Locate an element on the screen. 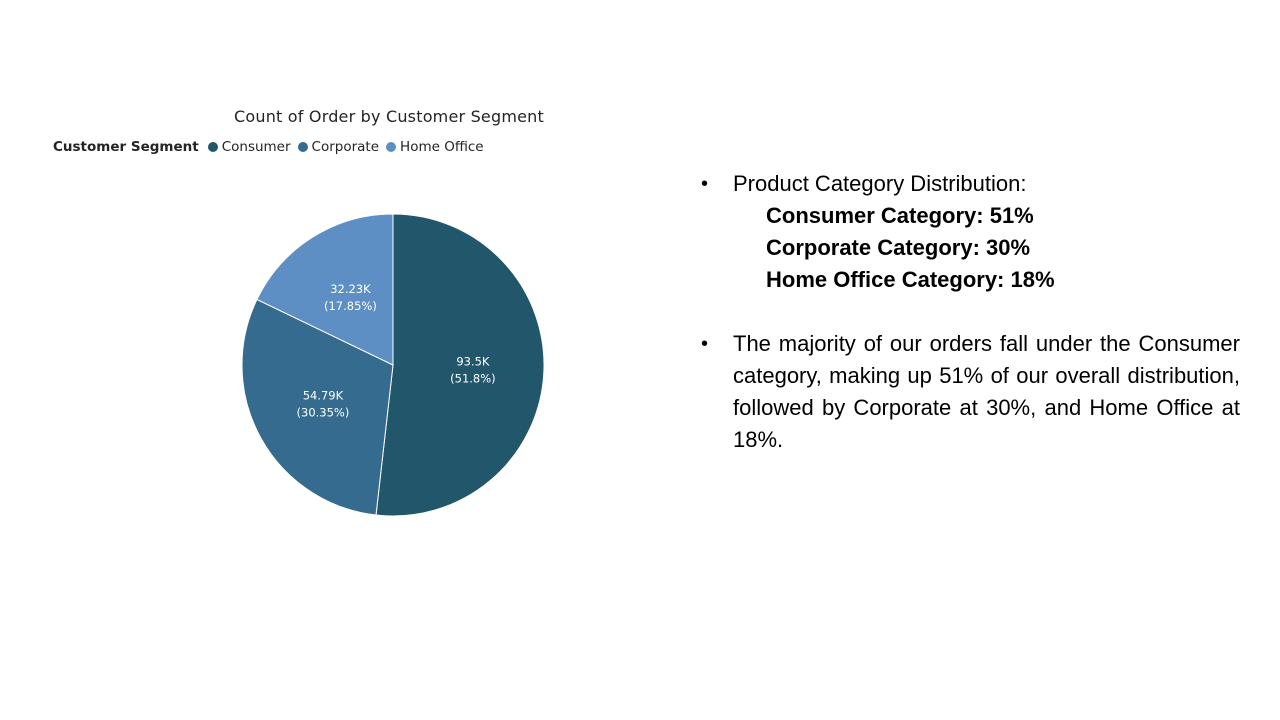 This screenshot has height=720, width=1280. slice-value-label: 54.79K is located at coordinates (323, 396).